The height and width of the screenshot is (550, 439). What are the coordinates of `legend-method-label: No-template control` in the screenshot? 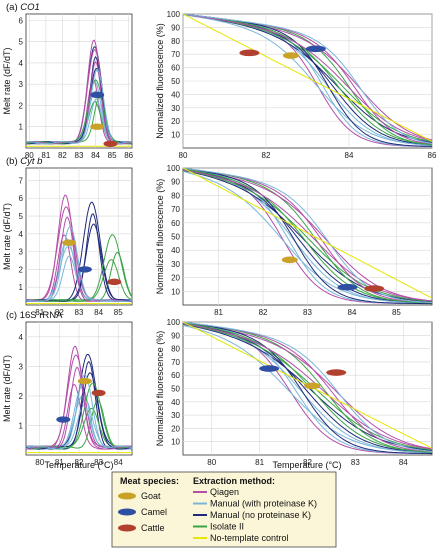 It's located at (249, 538).